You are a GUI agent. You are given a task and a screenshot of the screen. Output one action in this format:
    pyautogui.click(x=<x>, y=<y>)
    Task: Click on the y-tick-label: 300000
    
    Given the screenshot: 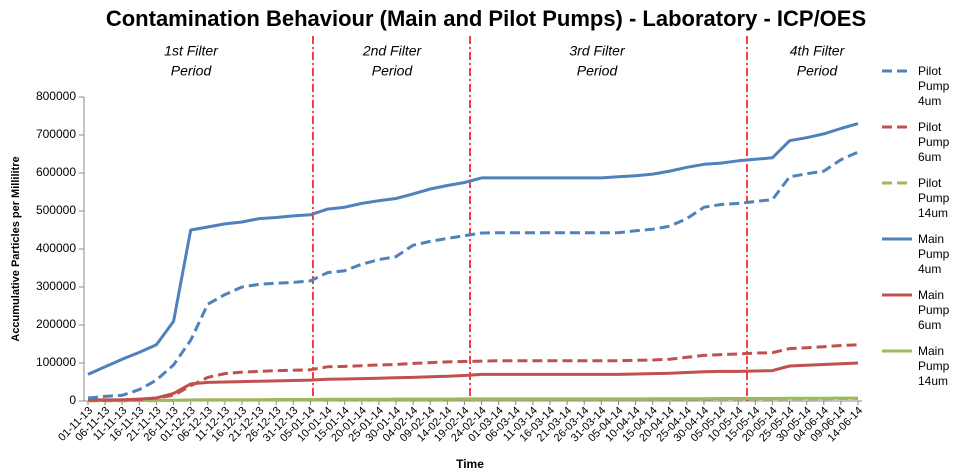 What is the action you would take?
    pyautogui.click(x=56, y=286)
    